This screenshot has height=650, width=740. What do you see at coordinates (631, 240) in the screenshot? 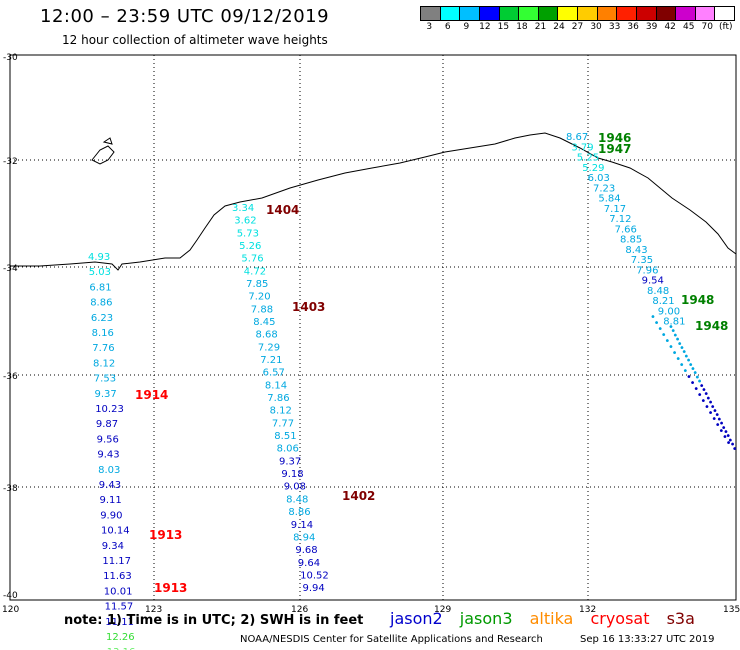
I see `wave-height-value: 8.85` at bounding box center [631, 240].